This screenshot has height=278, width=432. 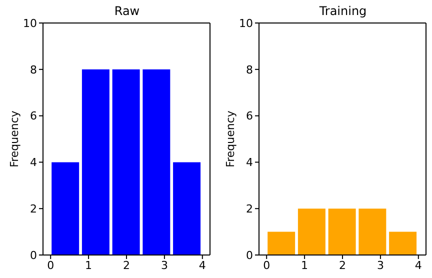 I want to click on chart-title: Training, so click(x=343, y=11).